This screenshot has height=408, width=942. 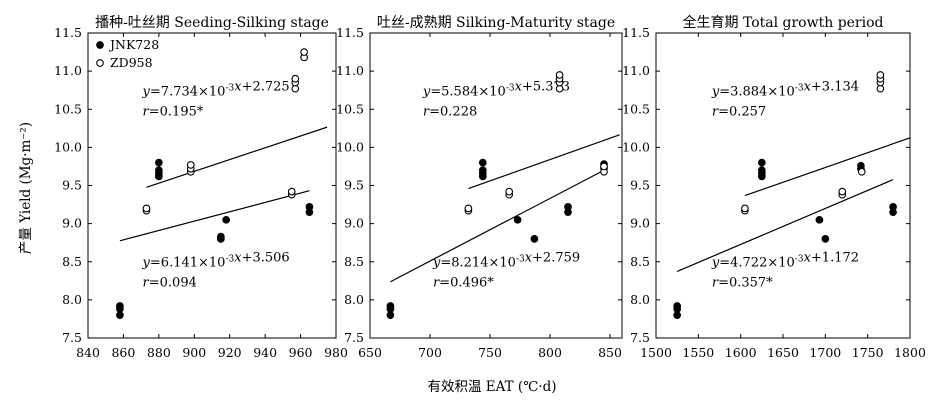 What do you see at coordinates (610, 352) in the screenshot?
I see `x-tick-label: 850` at bounding box center [610, 352].